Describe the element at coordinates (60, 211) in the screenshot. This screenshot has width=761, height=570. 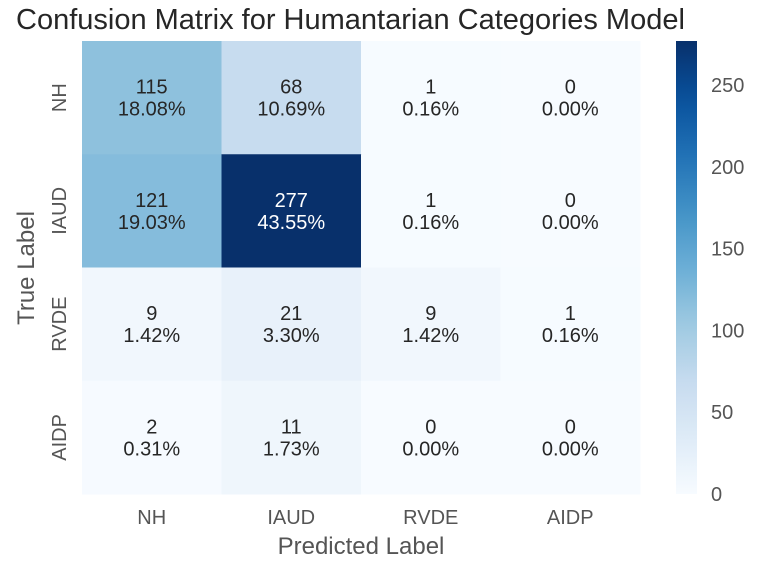
I see `y-tick-label: IAUD` at that location.